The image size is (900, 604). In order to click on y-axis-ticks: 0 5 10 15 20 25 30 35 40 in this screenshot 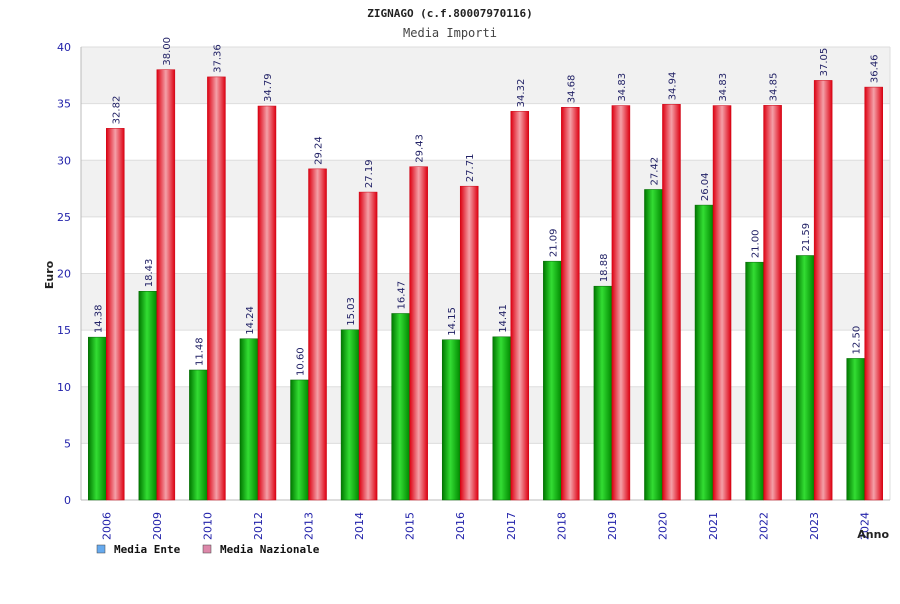, I will do `click(64, 274)`.